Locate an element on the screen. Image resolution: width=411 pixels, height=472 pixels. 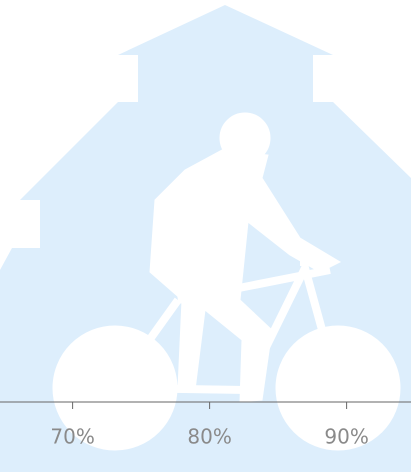
x-tick-label: 80% is located at coordinates (209, 437).